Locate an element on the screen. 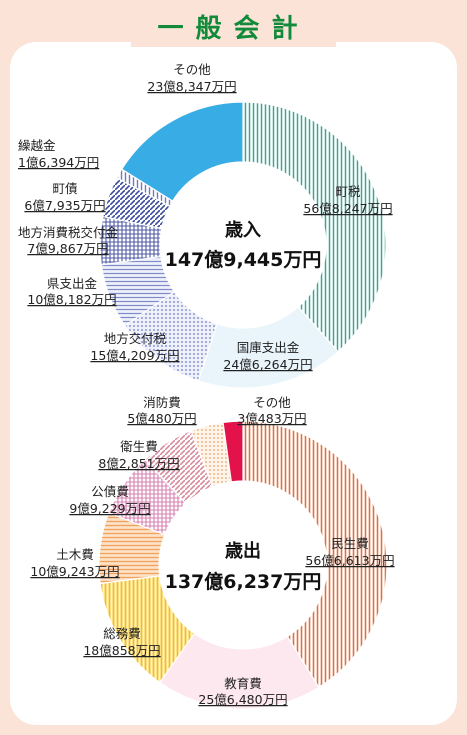 The width and height of the screenshot is (467, 735). slice-value: 9億9,229万円 is located at coordinates (109, 508).